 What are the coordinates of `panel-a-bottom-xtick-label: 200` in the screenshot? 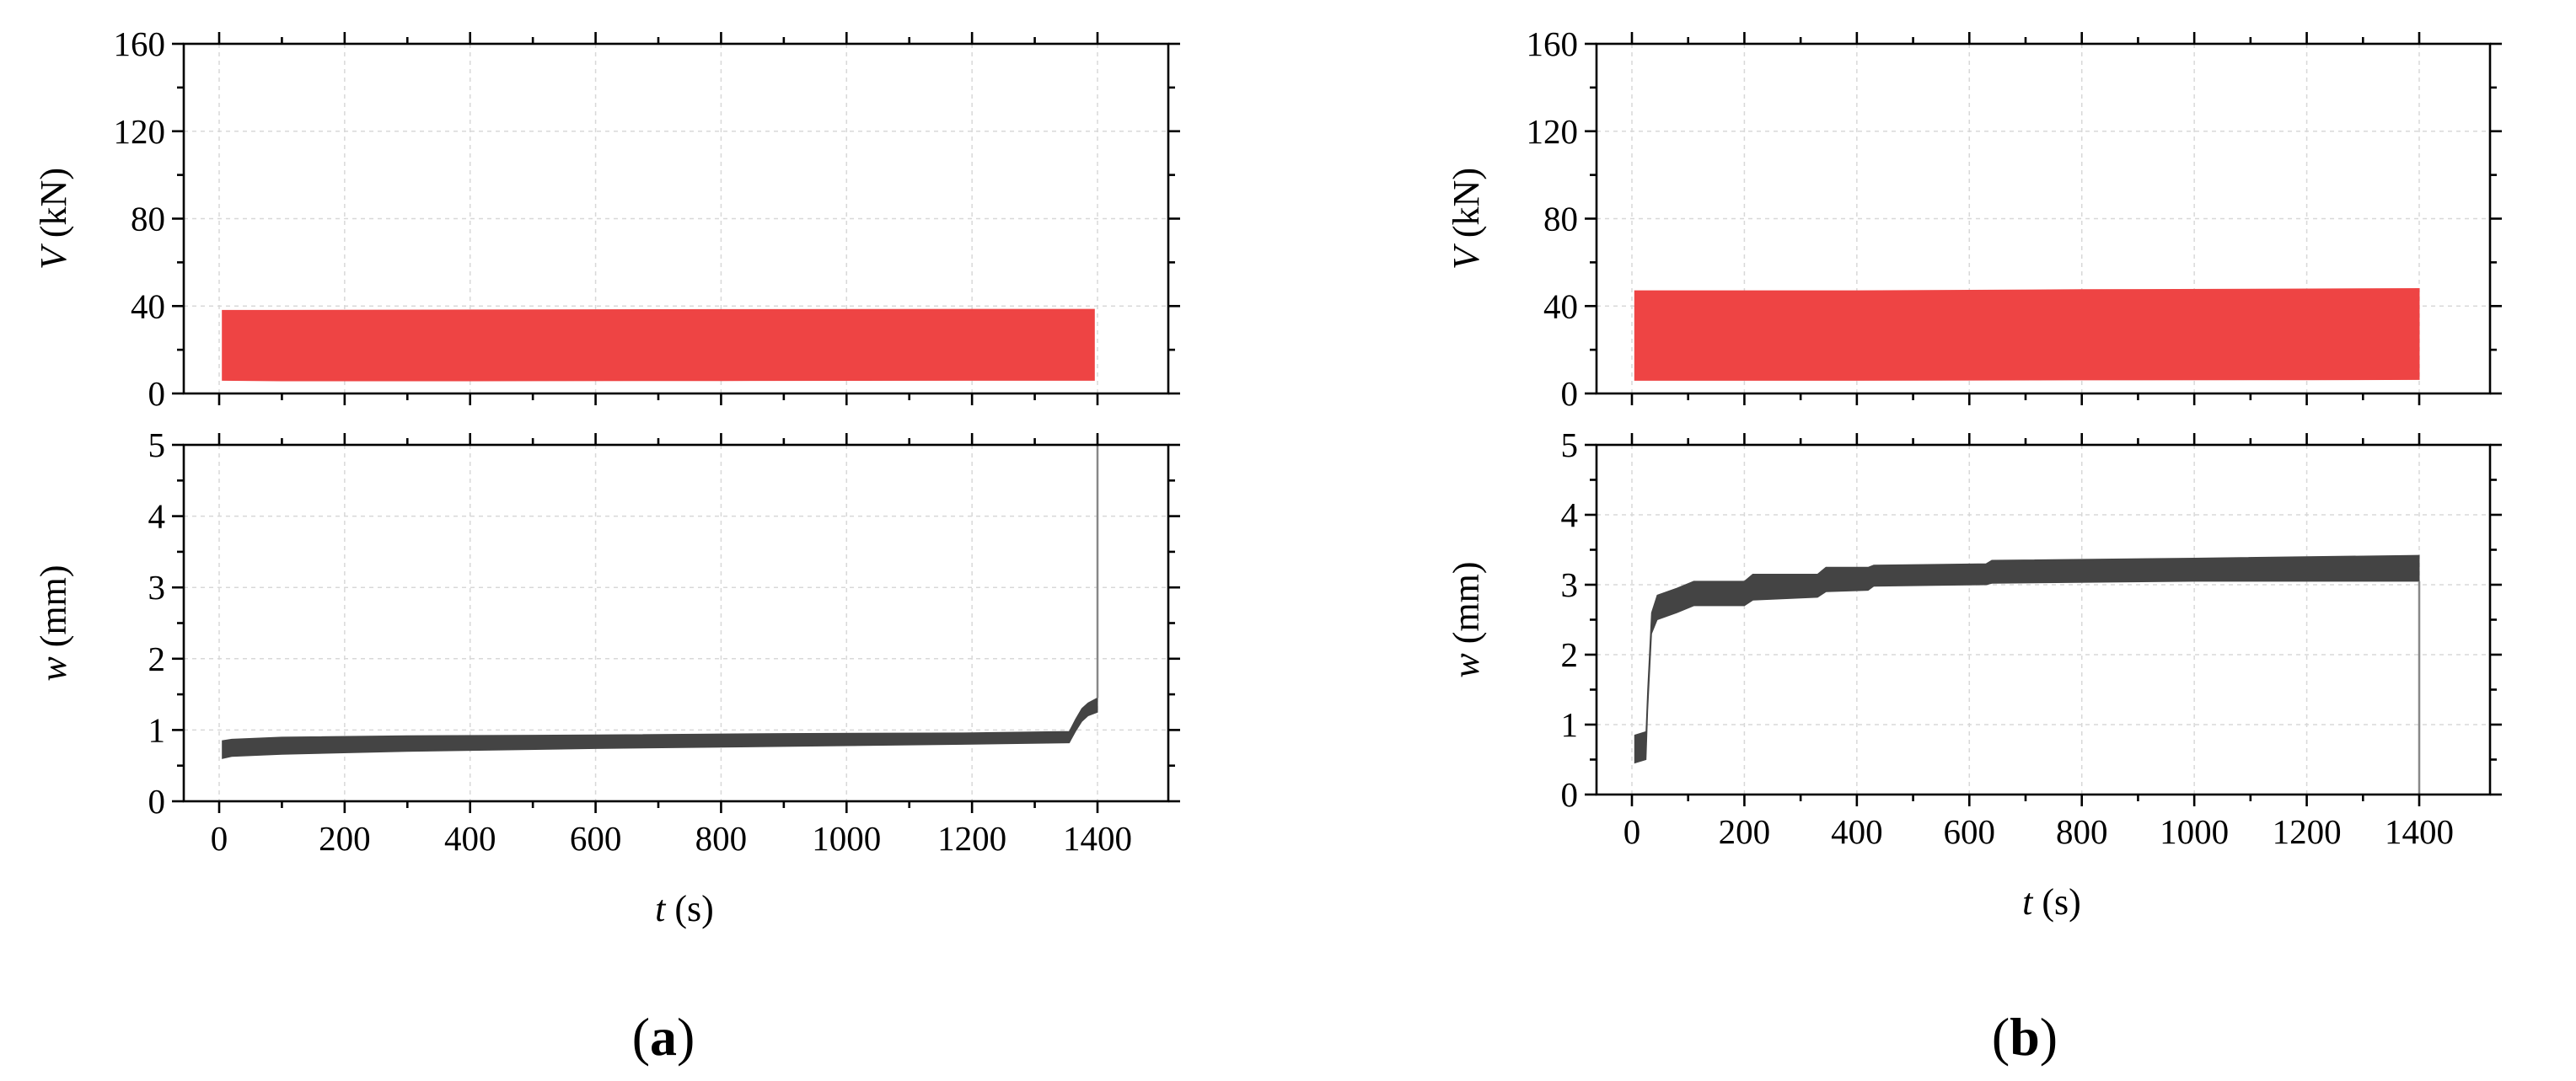 It's located at (345, 838).